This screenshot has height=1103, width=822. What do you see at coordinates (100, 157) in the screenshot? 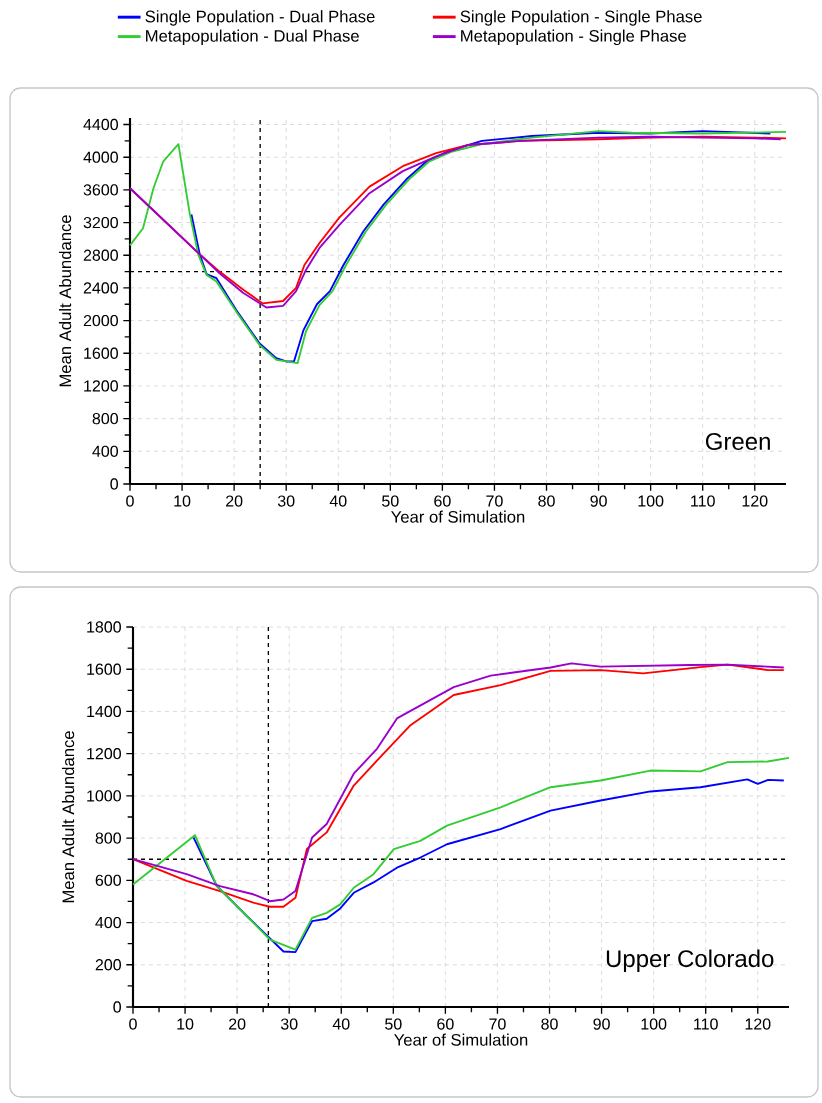
I see `y-tick-label: 4000` at bounding box center [100, 157].